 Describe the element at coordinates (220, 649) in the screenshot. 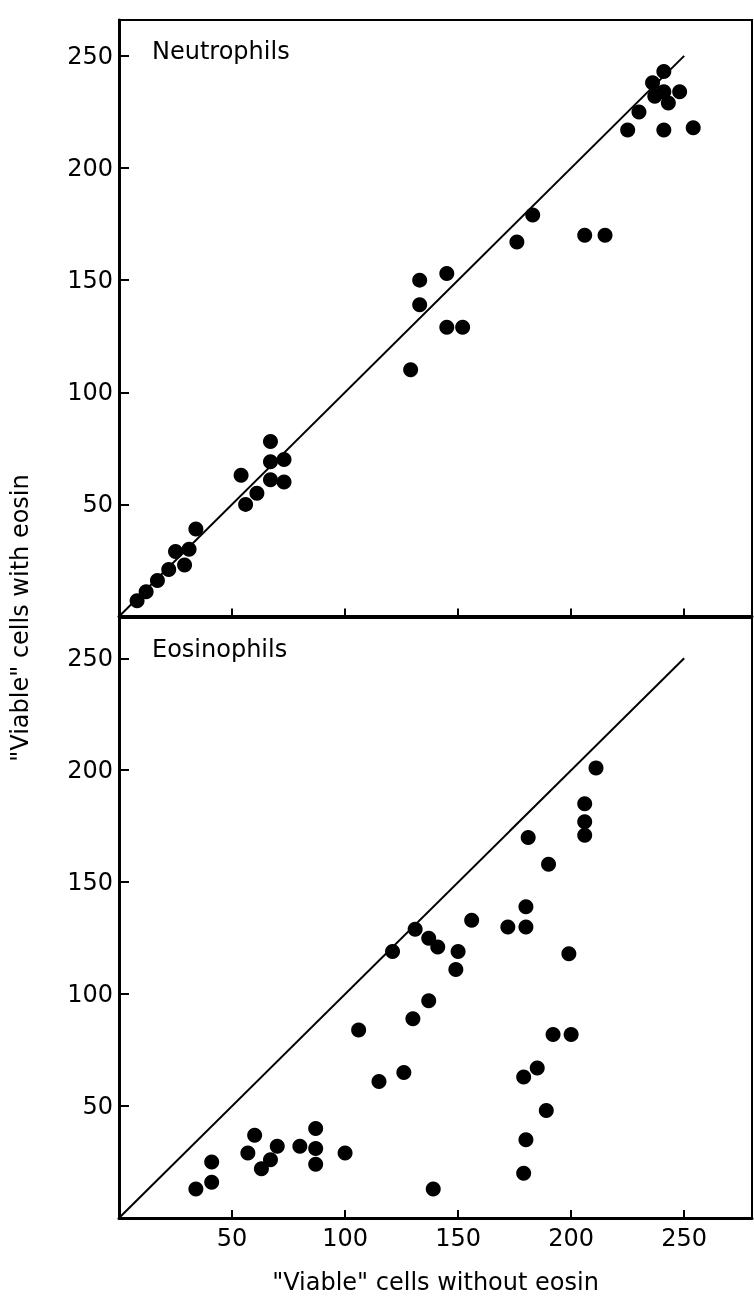

I see `text: Eosinophils` at that location.